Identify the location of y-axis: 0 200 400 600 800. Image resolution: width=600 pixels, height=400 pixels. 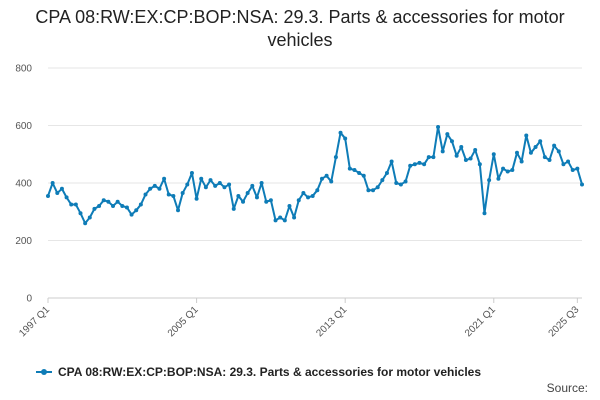
(23, 184).